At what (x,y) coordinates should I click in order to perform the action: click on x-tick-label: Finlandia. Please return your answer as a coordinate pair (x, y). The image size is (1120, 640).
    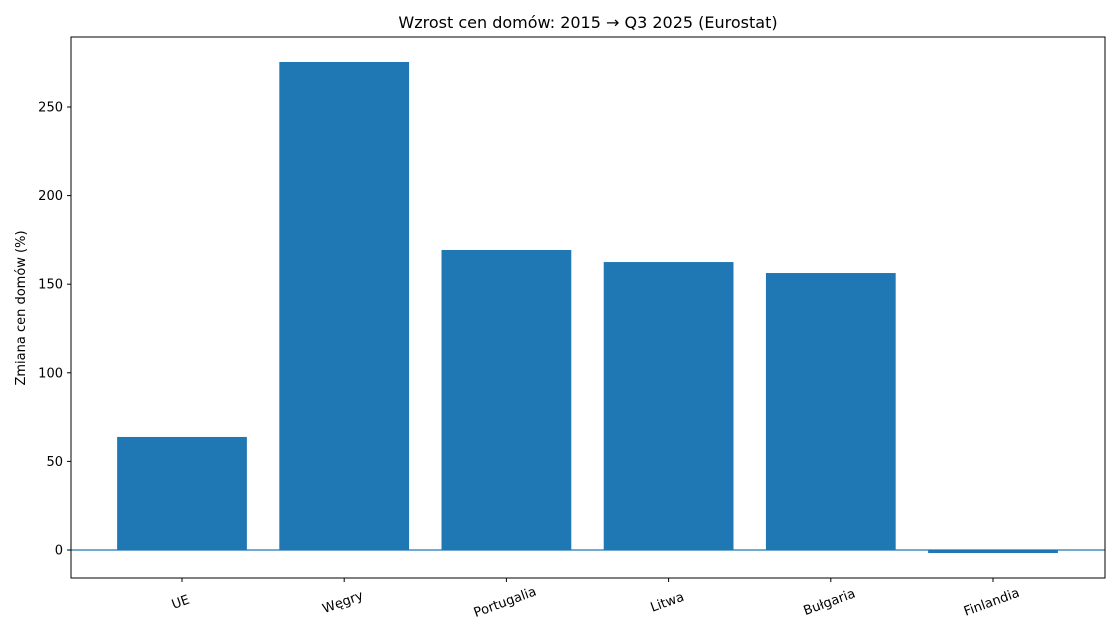
    Looking at the image, I should click on (992, 603).